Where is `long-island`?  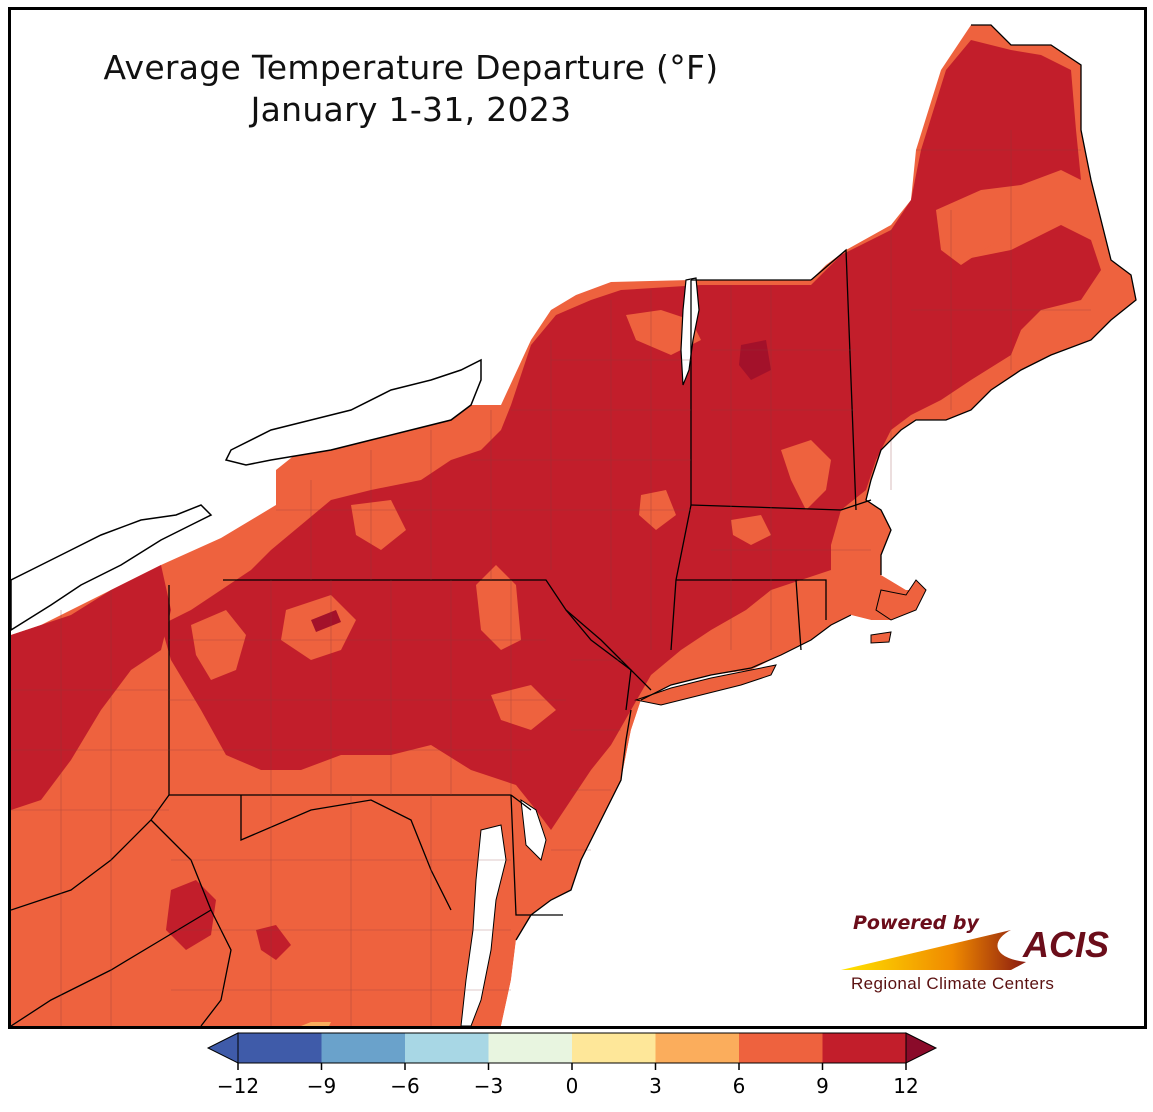 long-island is located at coordinates (705, 685).